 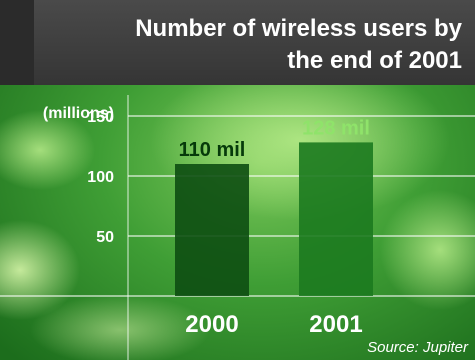 What do you see at coordinates (78, 113) in the screenshot?
I see `y-axis-label: (millions)` at bounding box center [78, 113].